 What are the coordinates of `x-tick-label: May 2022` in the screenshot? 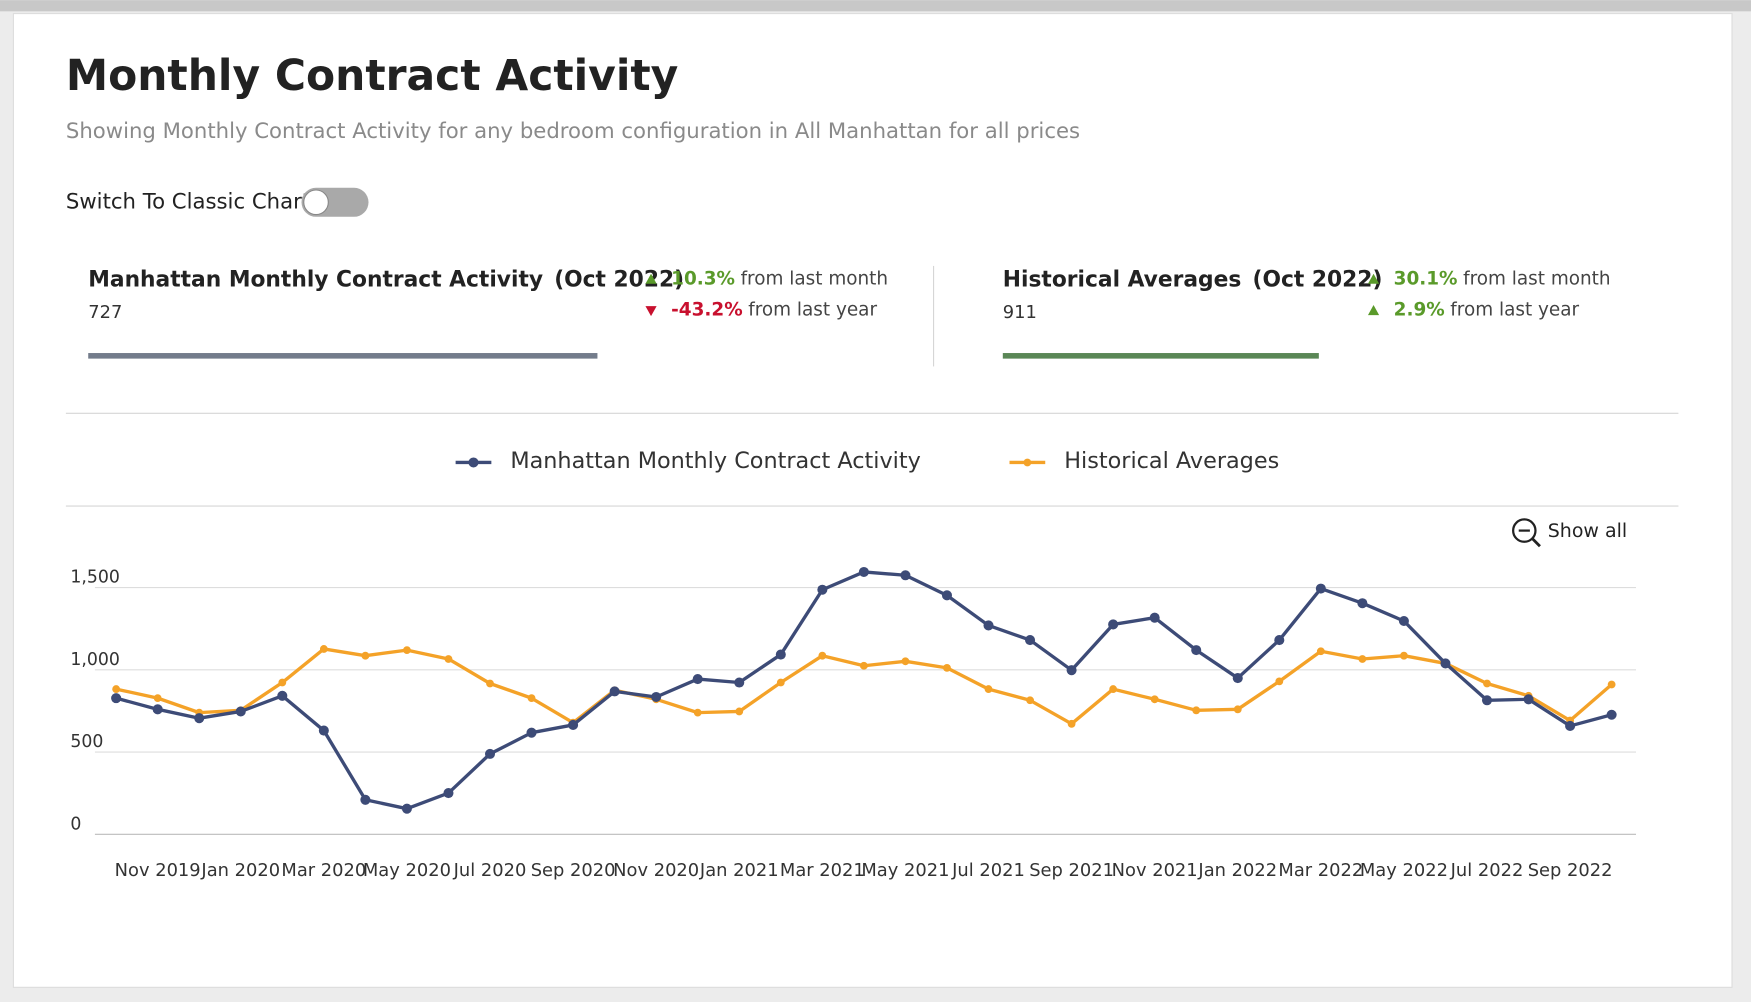 It's located at (1404, 870).